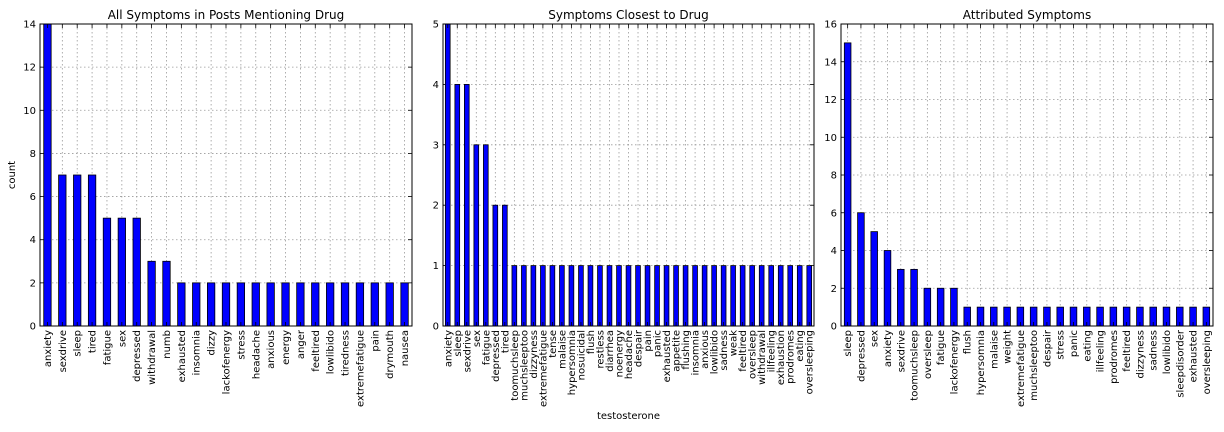  What do you see at coordinates (524, 296) in the screenshot?
I see `bar-muchsleeptoo` at bounding box center [524, 296].